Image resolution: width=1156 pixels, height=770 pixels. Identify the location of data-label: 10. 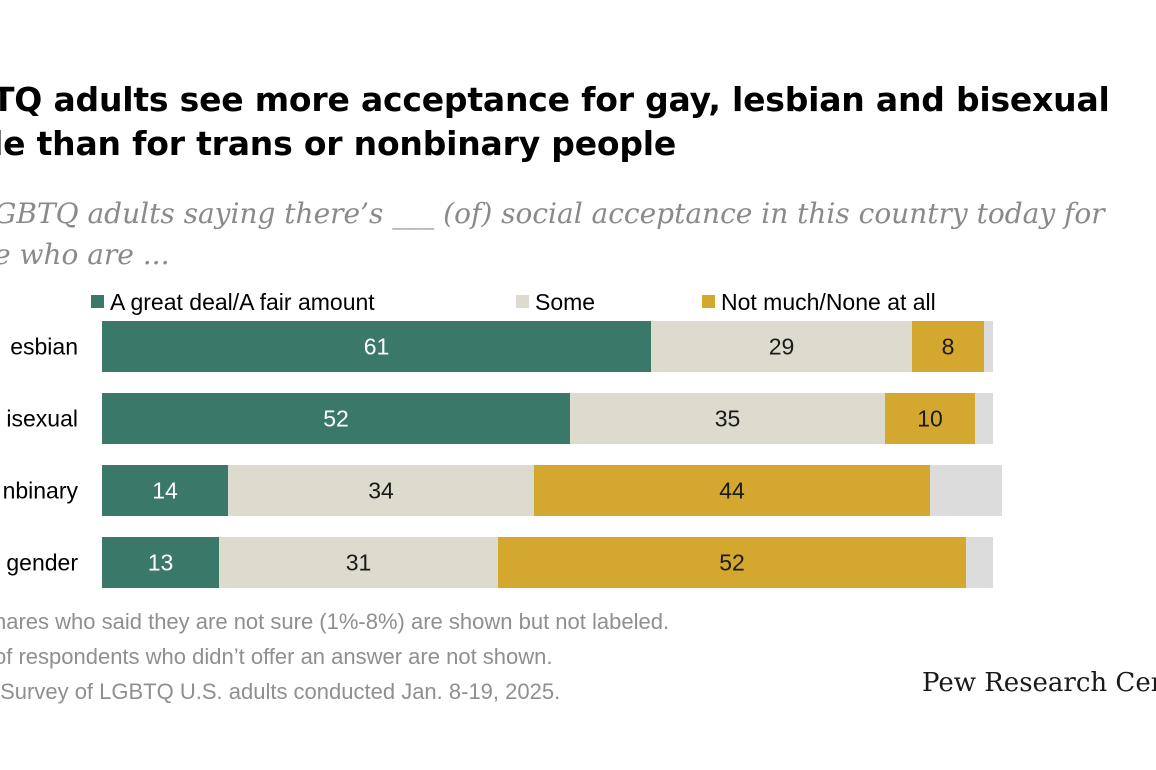
(930, 419).